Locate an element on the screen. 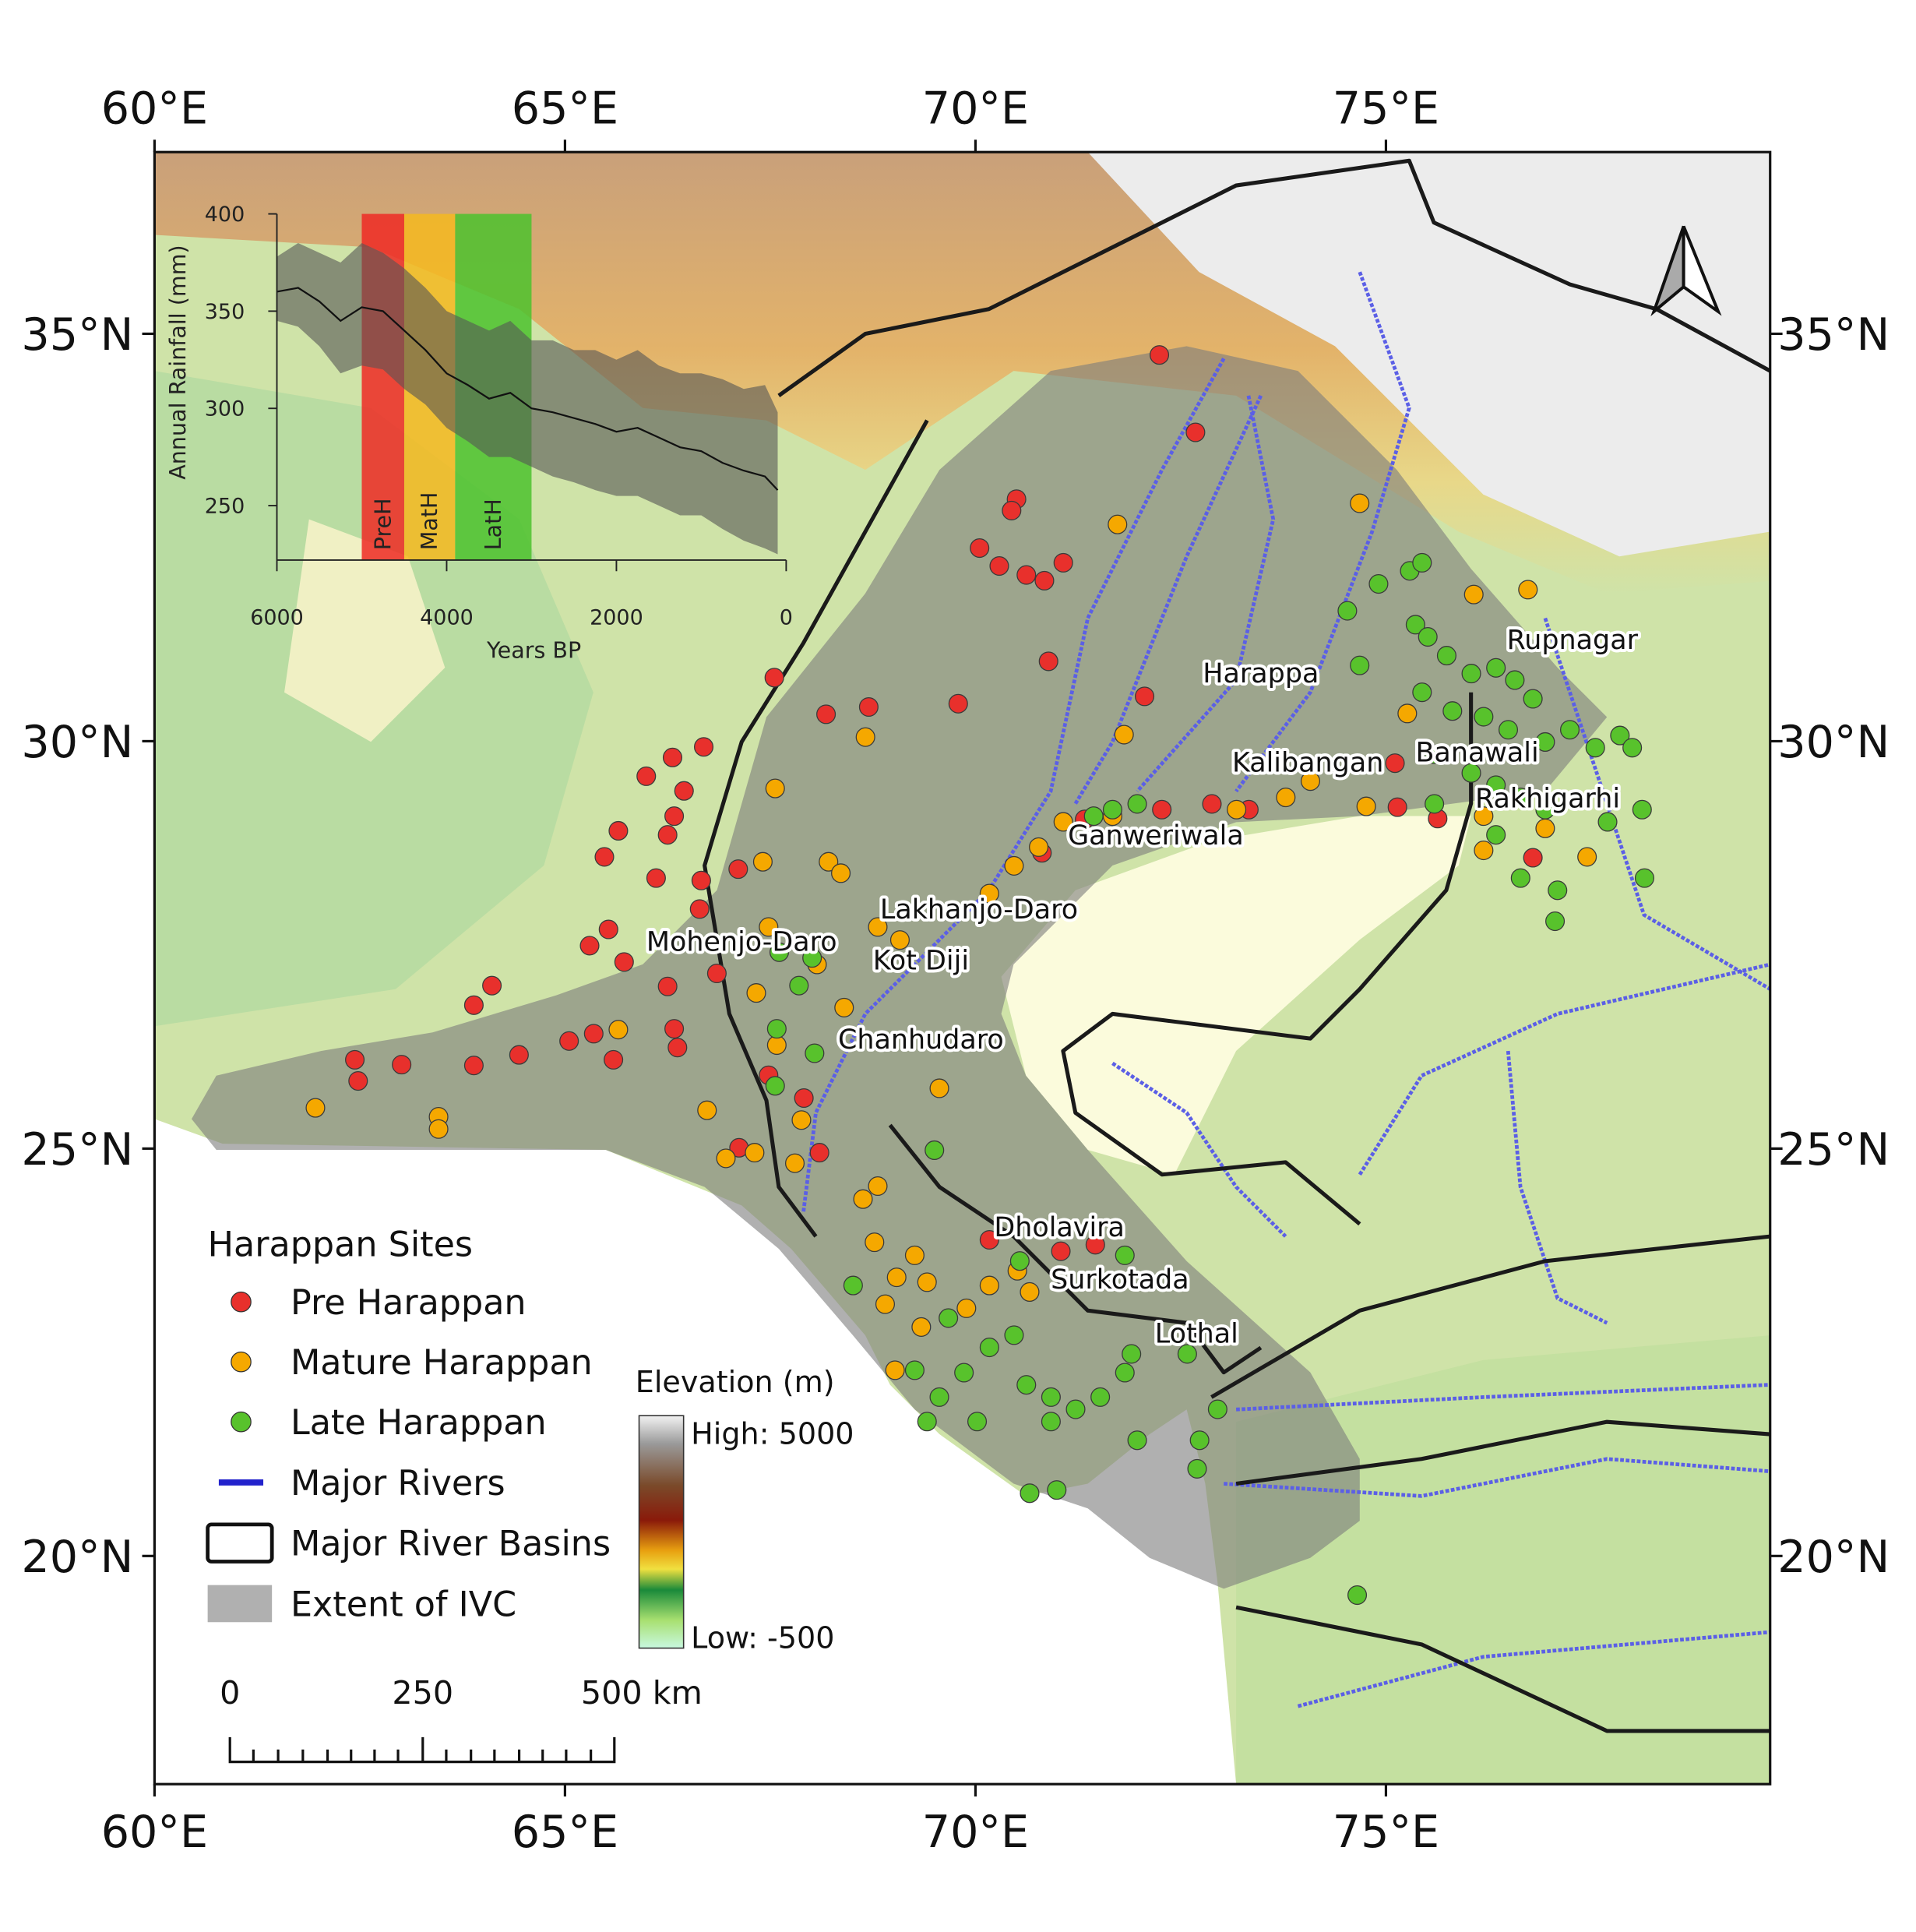  period-label: PreH is located at coordinates (382, 524).